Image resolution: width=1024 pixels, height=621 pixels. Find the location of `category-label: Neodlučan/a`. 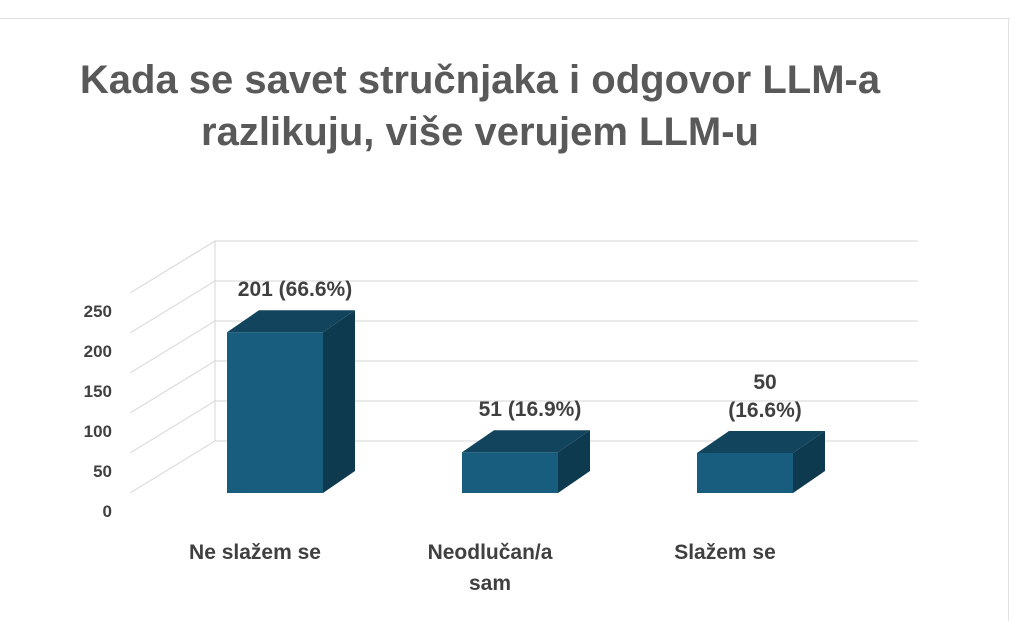

category-label: Neodlučan/a is located at coordinates (490, 552).